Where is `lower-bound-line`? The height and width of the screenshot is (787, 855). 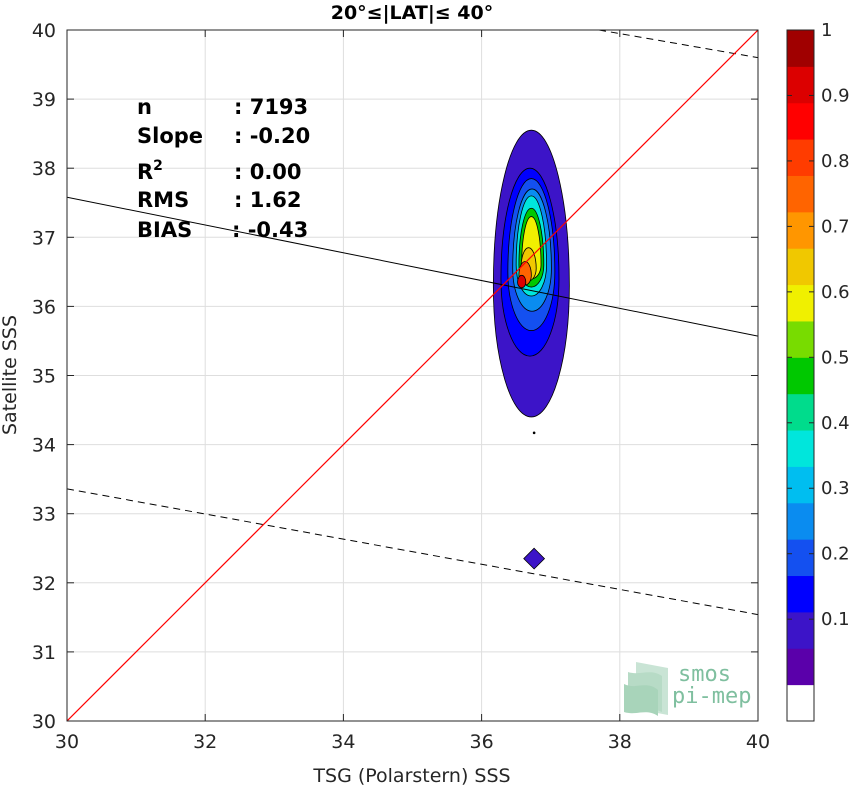
lower-bound-line is located at coordinates (412, 552).